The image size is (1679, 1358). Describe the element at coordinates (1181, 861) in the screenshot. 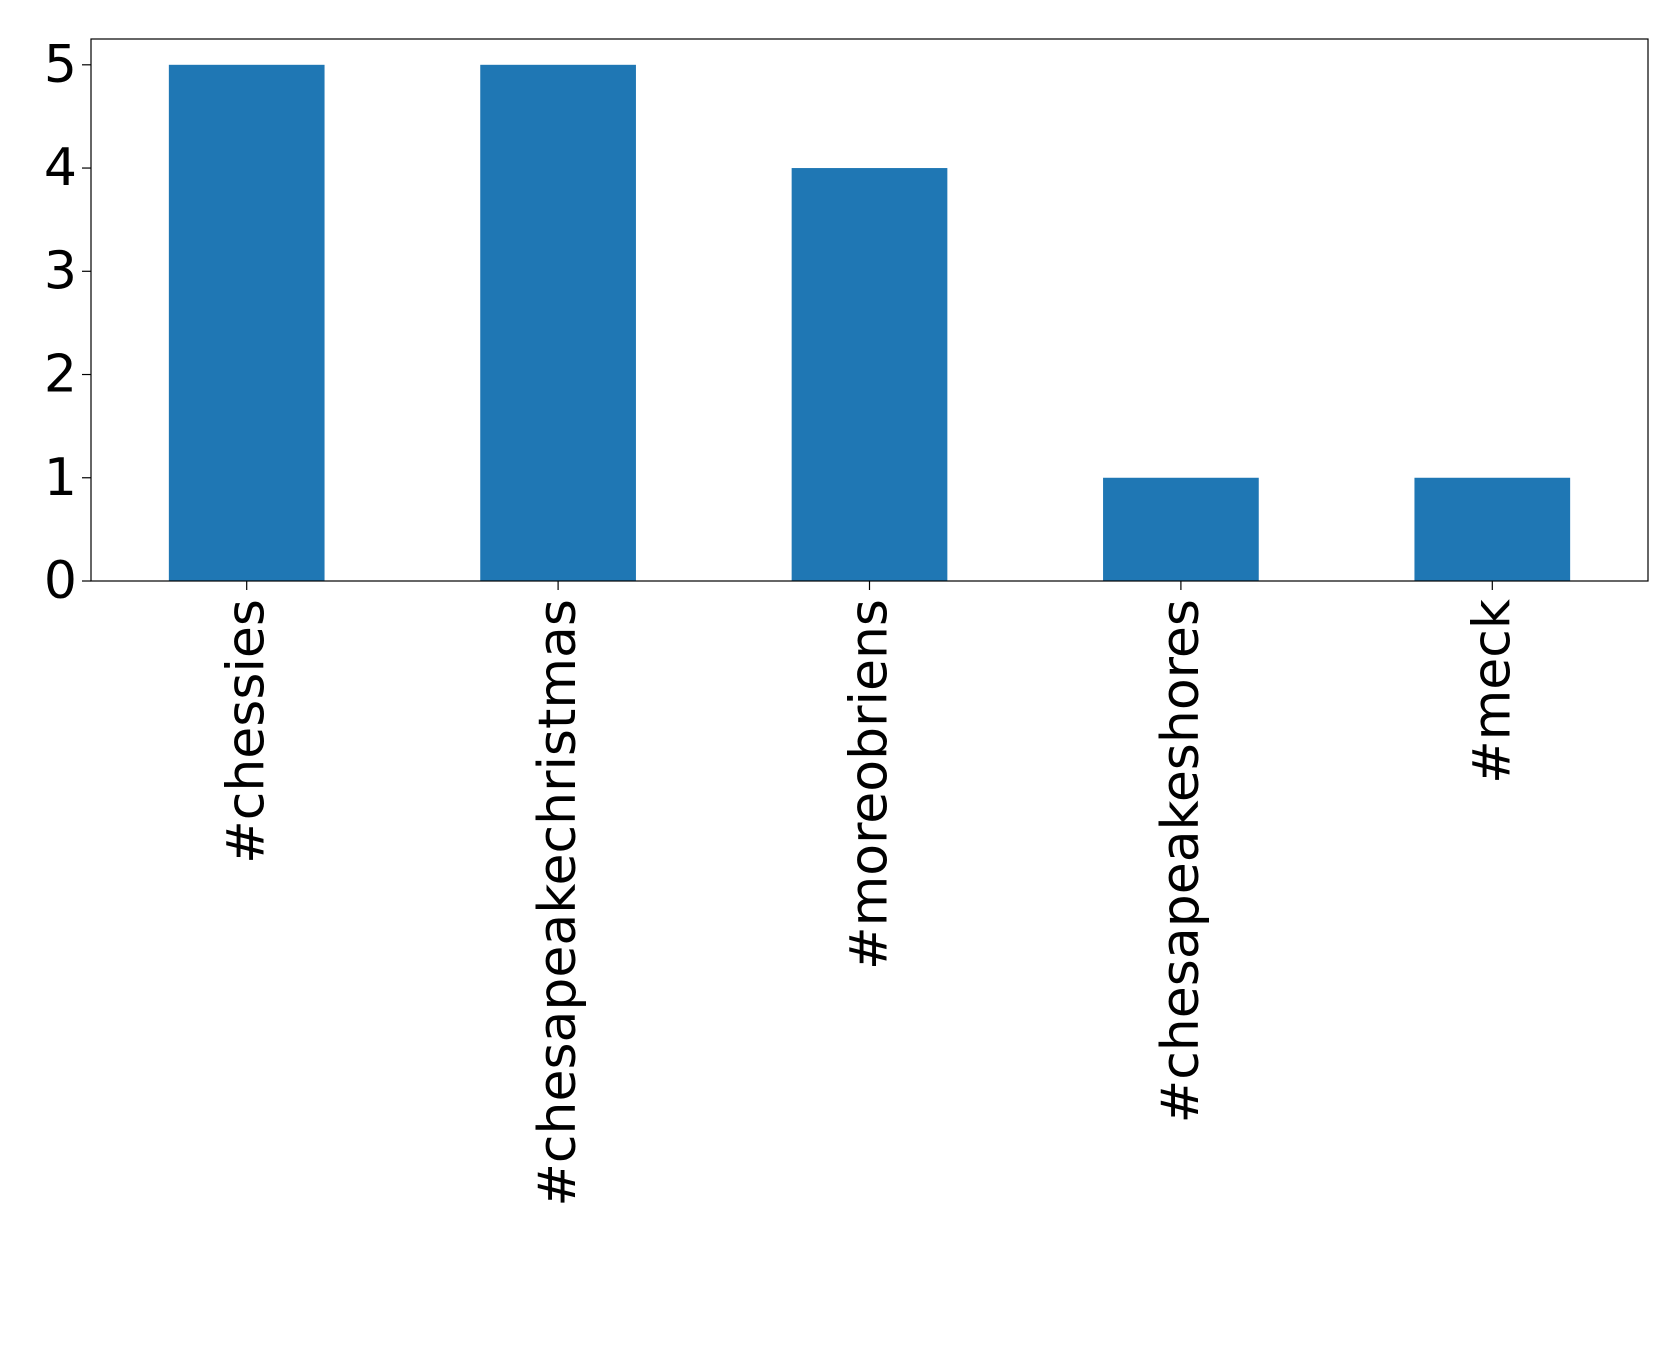

I see `x-tick-label: #chesapeakeshores` at that location.